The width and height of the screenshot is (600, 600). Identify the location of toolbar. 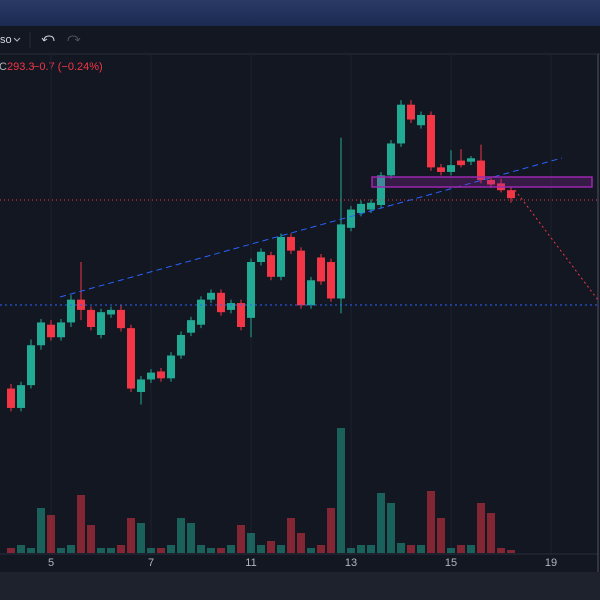
(300, 40).